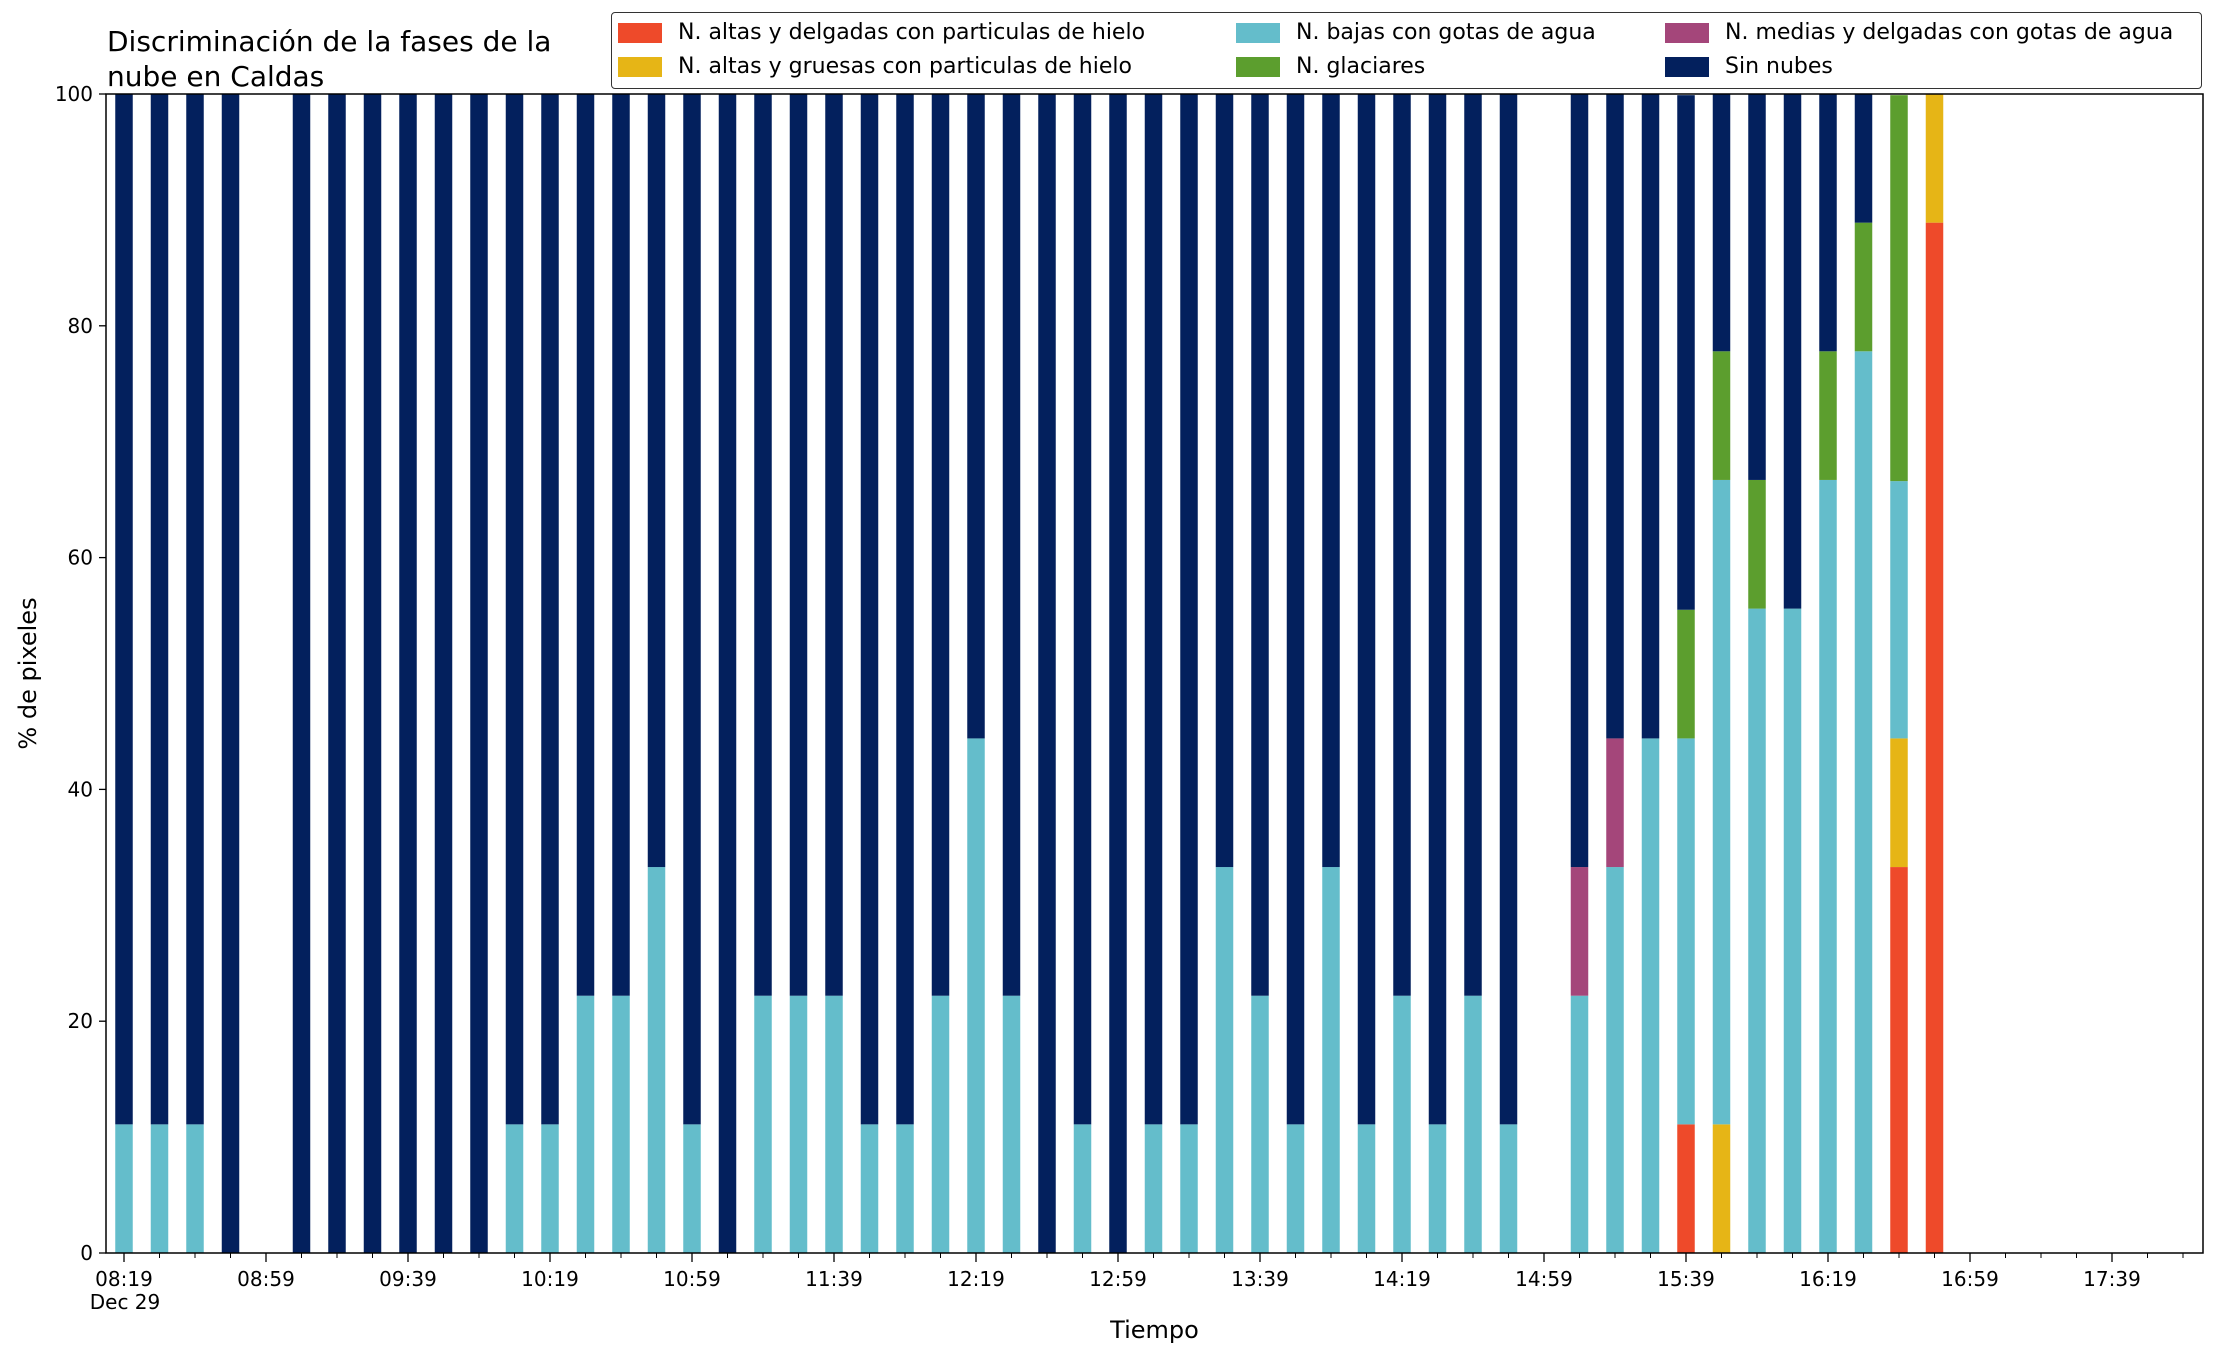  I want to click on y-tick-label: 60, so click(80, 558).